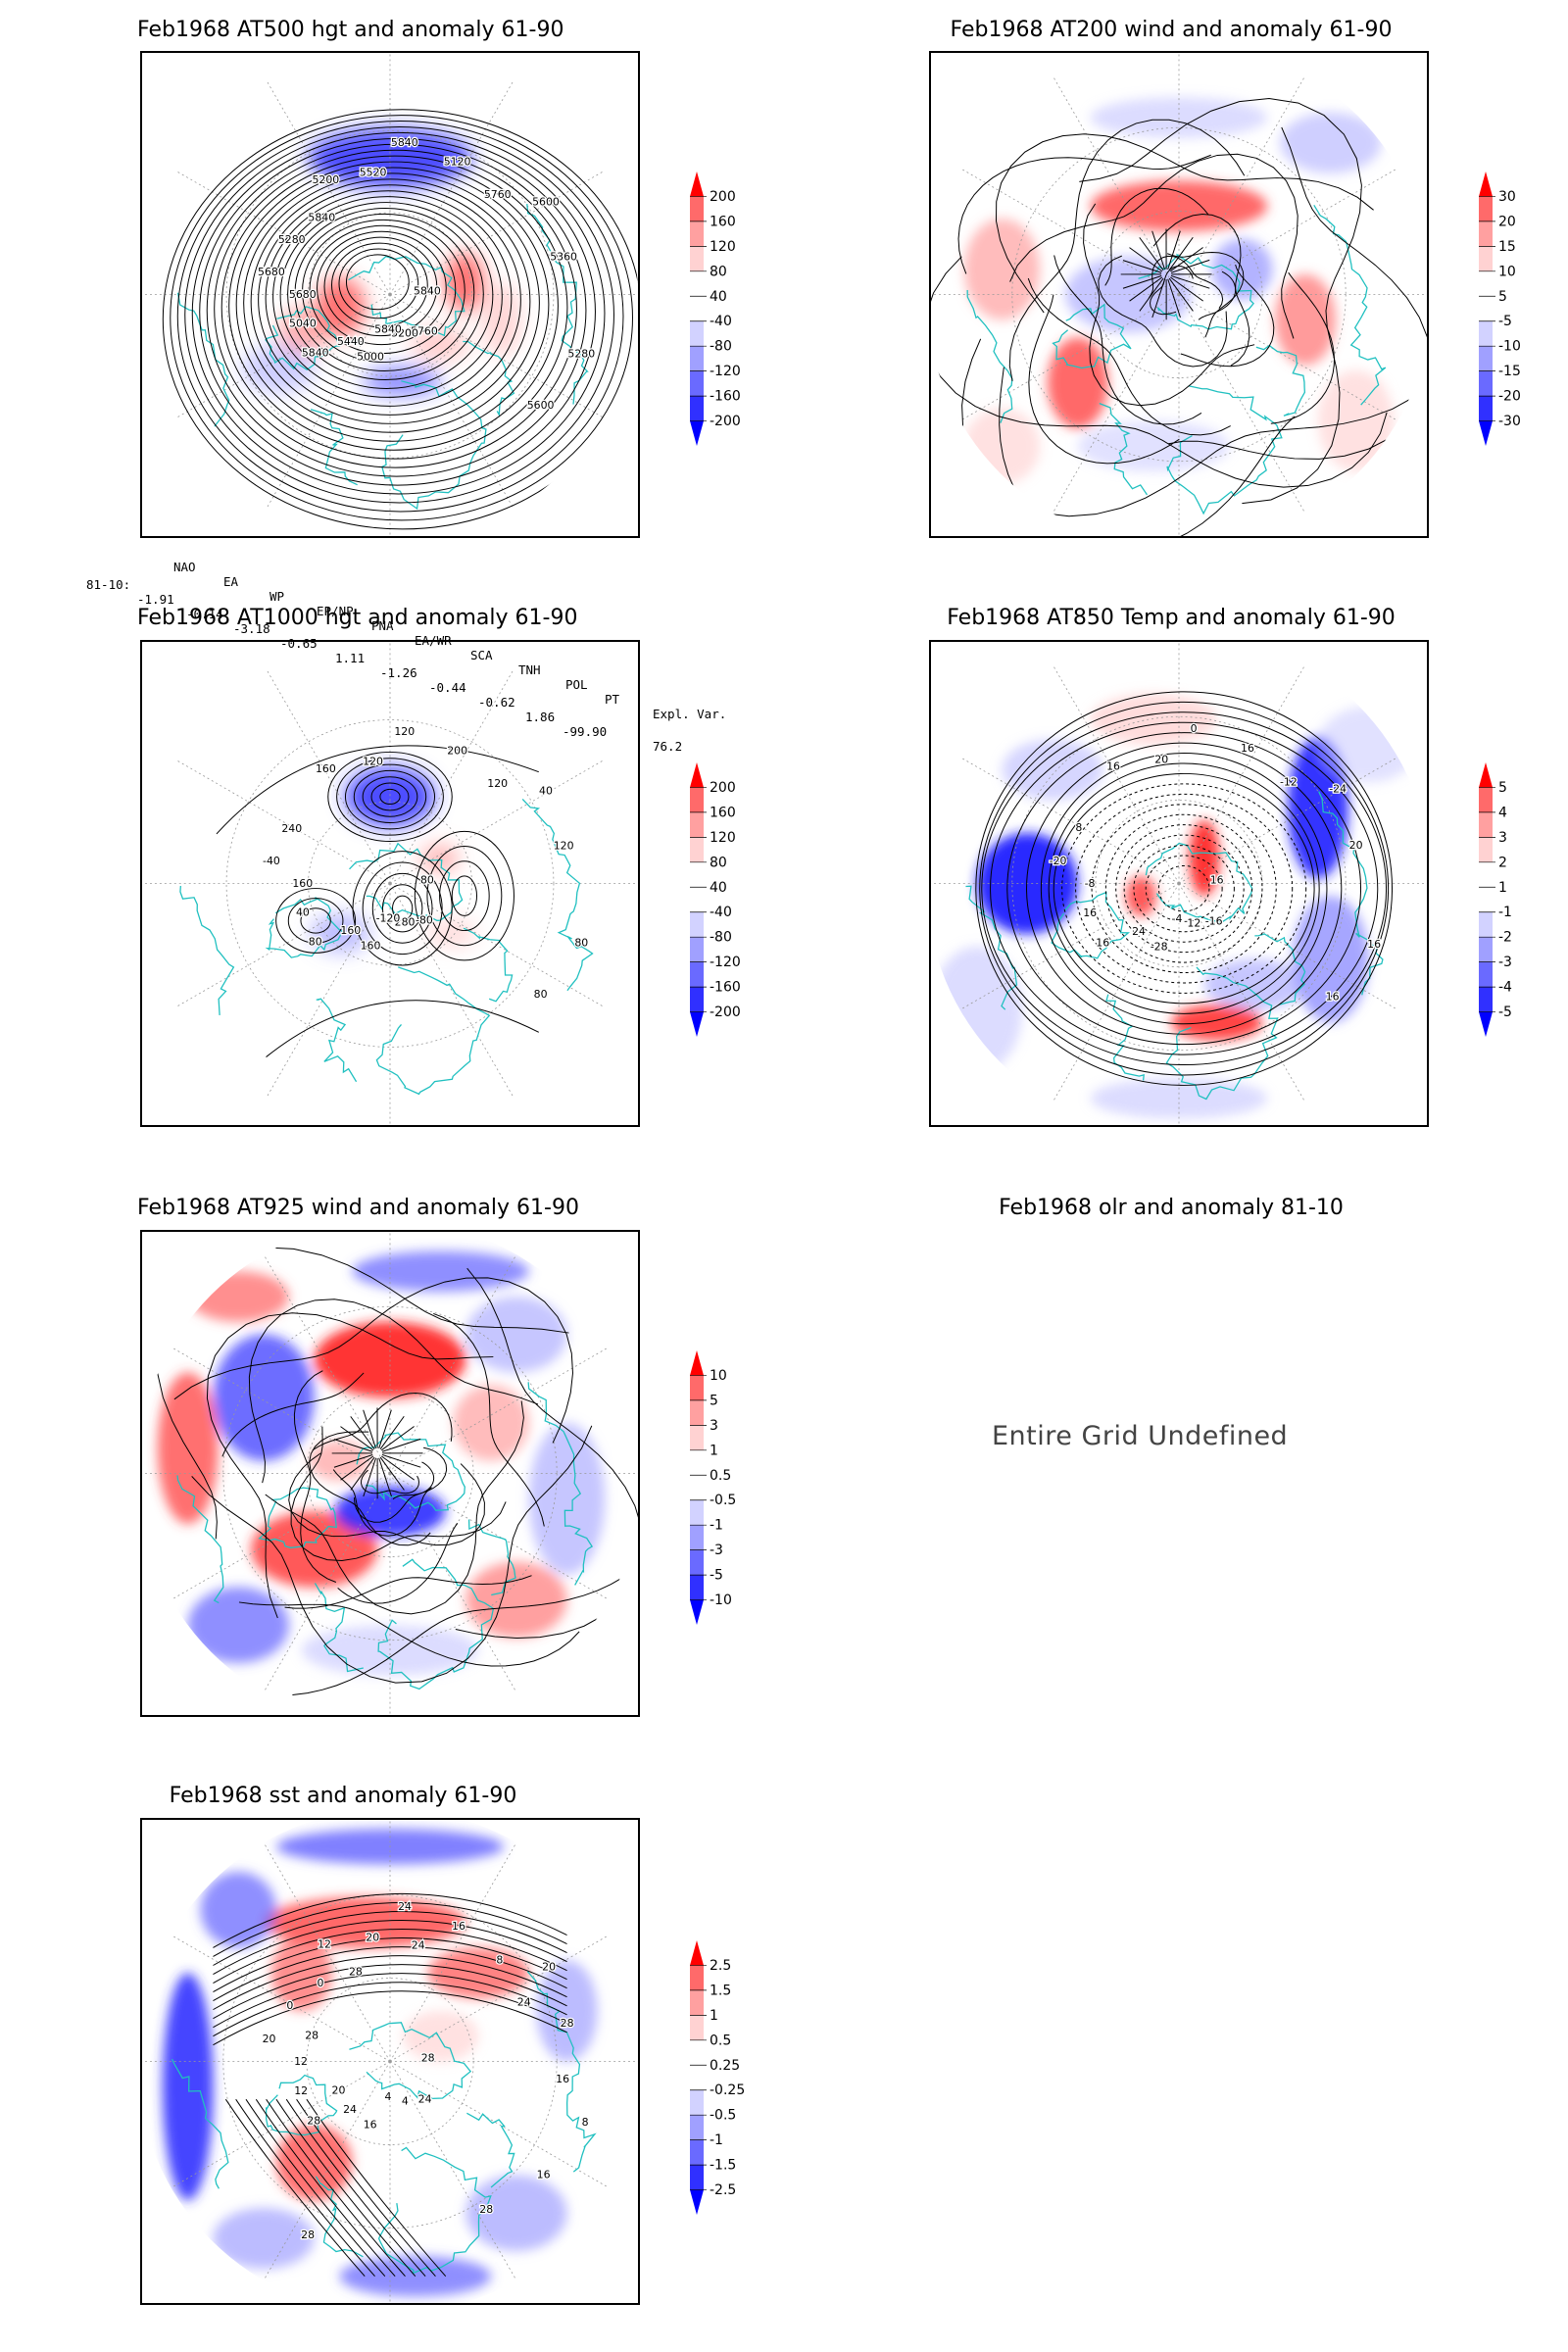 Image resolution: width=1568 pixels, height=2352 pixels. Describe the element at coordinates (252, 628) in the screenshot. I see `idx-v-wp: -3.18` at that location.